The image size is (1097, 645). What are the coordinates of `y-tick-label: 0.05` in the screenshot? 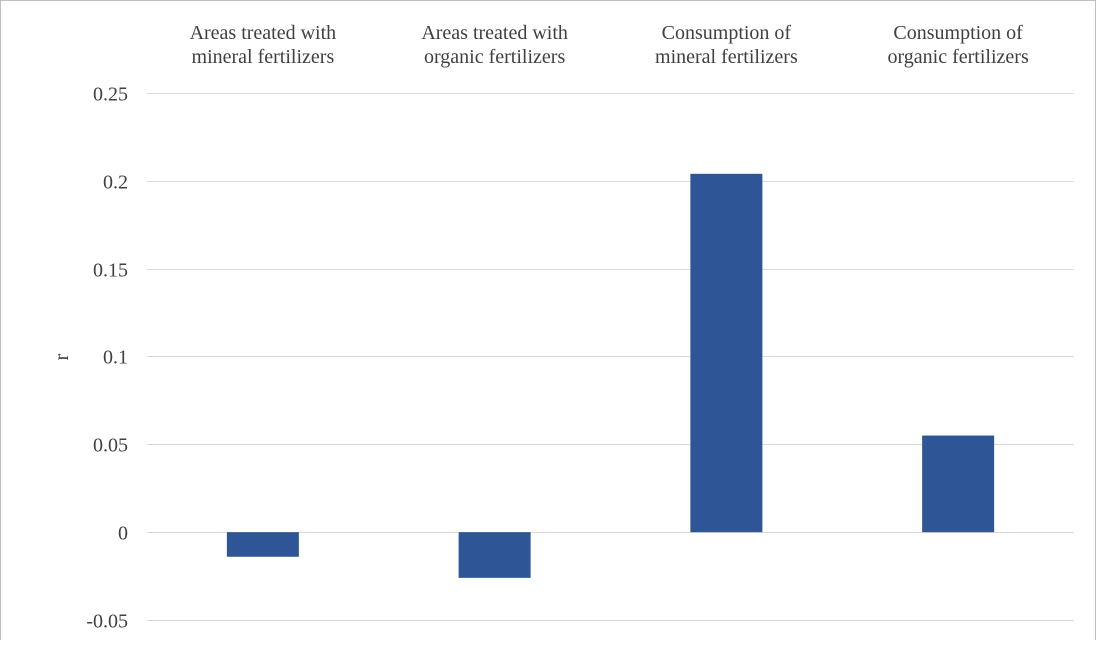 It's located at (110, 446).